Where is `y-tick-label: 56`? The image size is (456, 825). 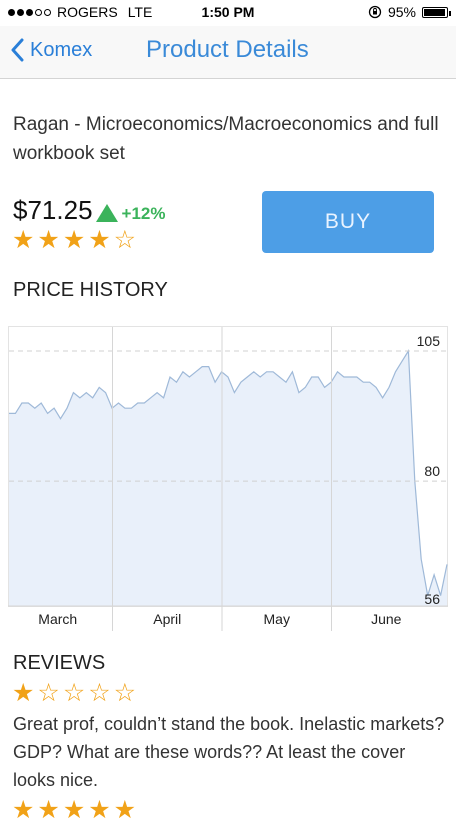 y-tick-label: 56 is located at coordinates (432, 599).